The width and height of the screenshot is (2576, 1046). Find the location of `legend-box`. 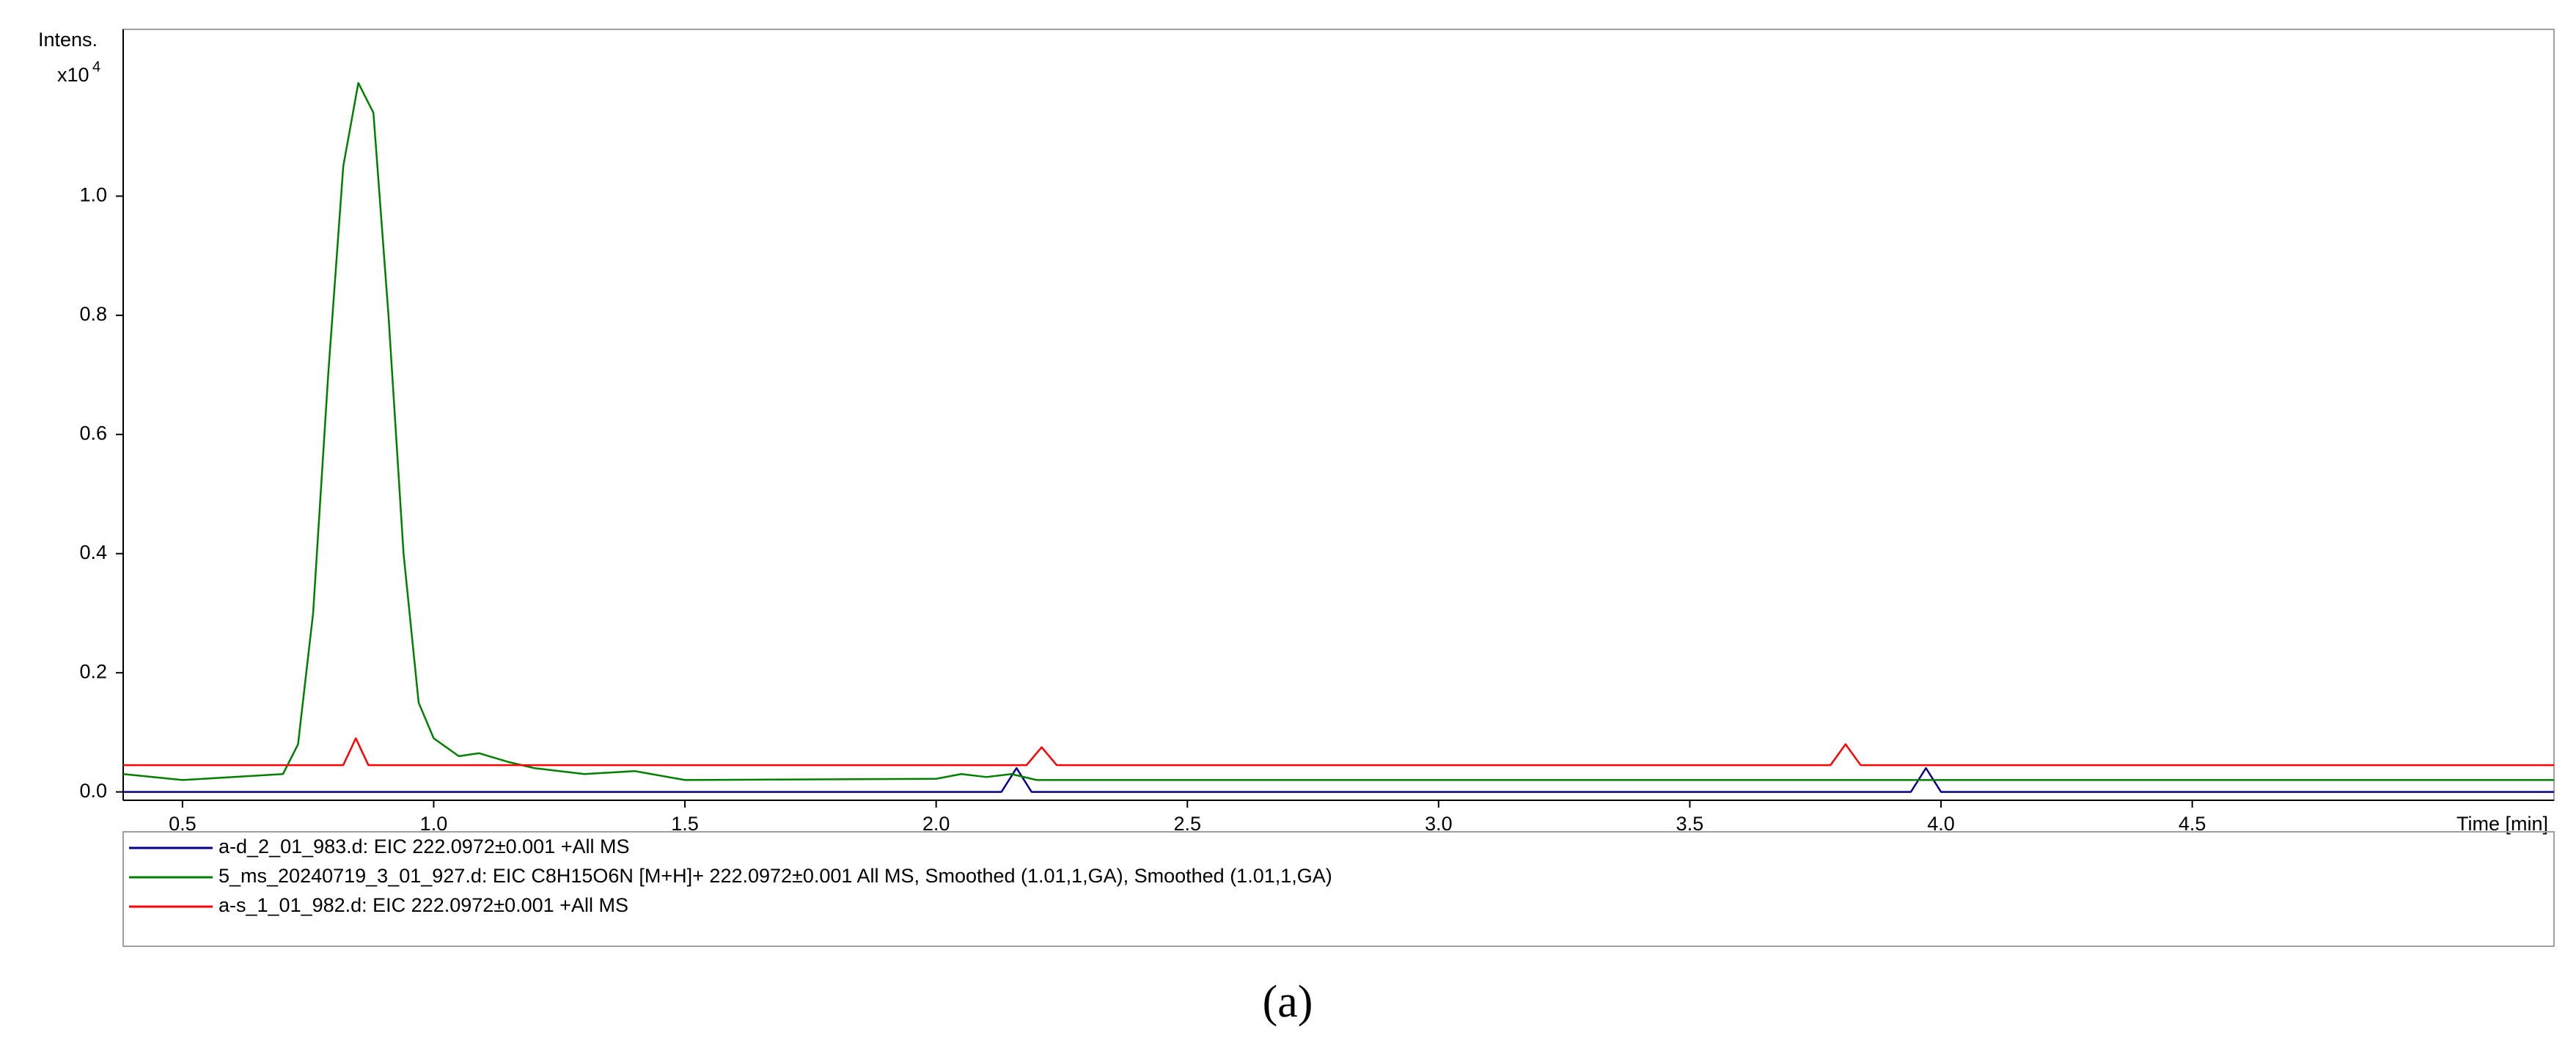

legend-box is located at coordinates (1338, 889).